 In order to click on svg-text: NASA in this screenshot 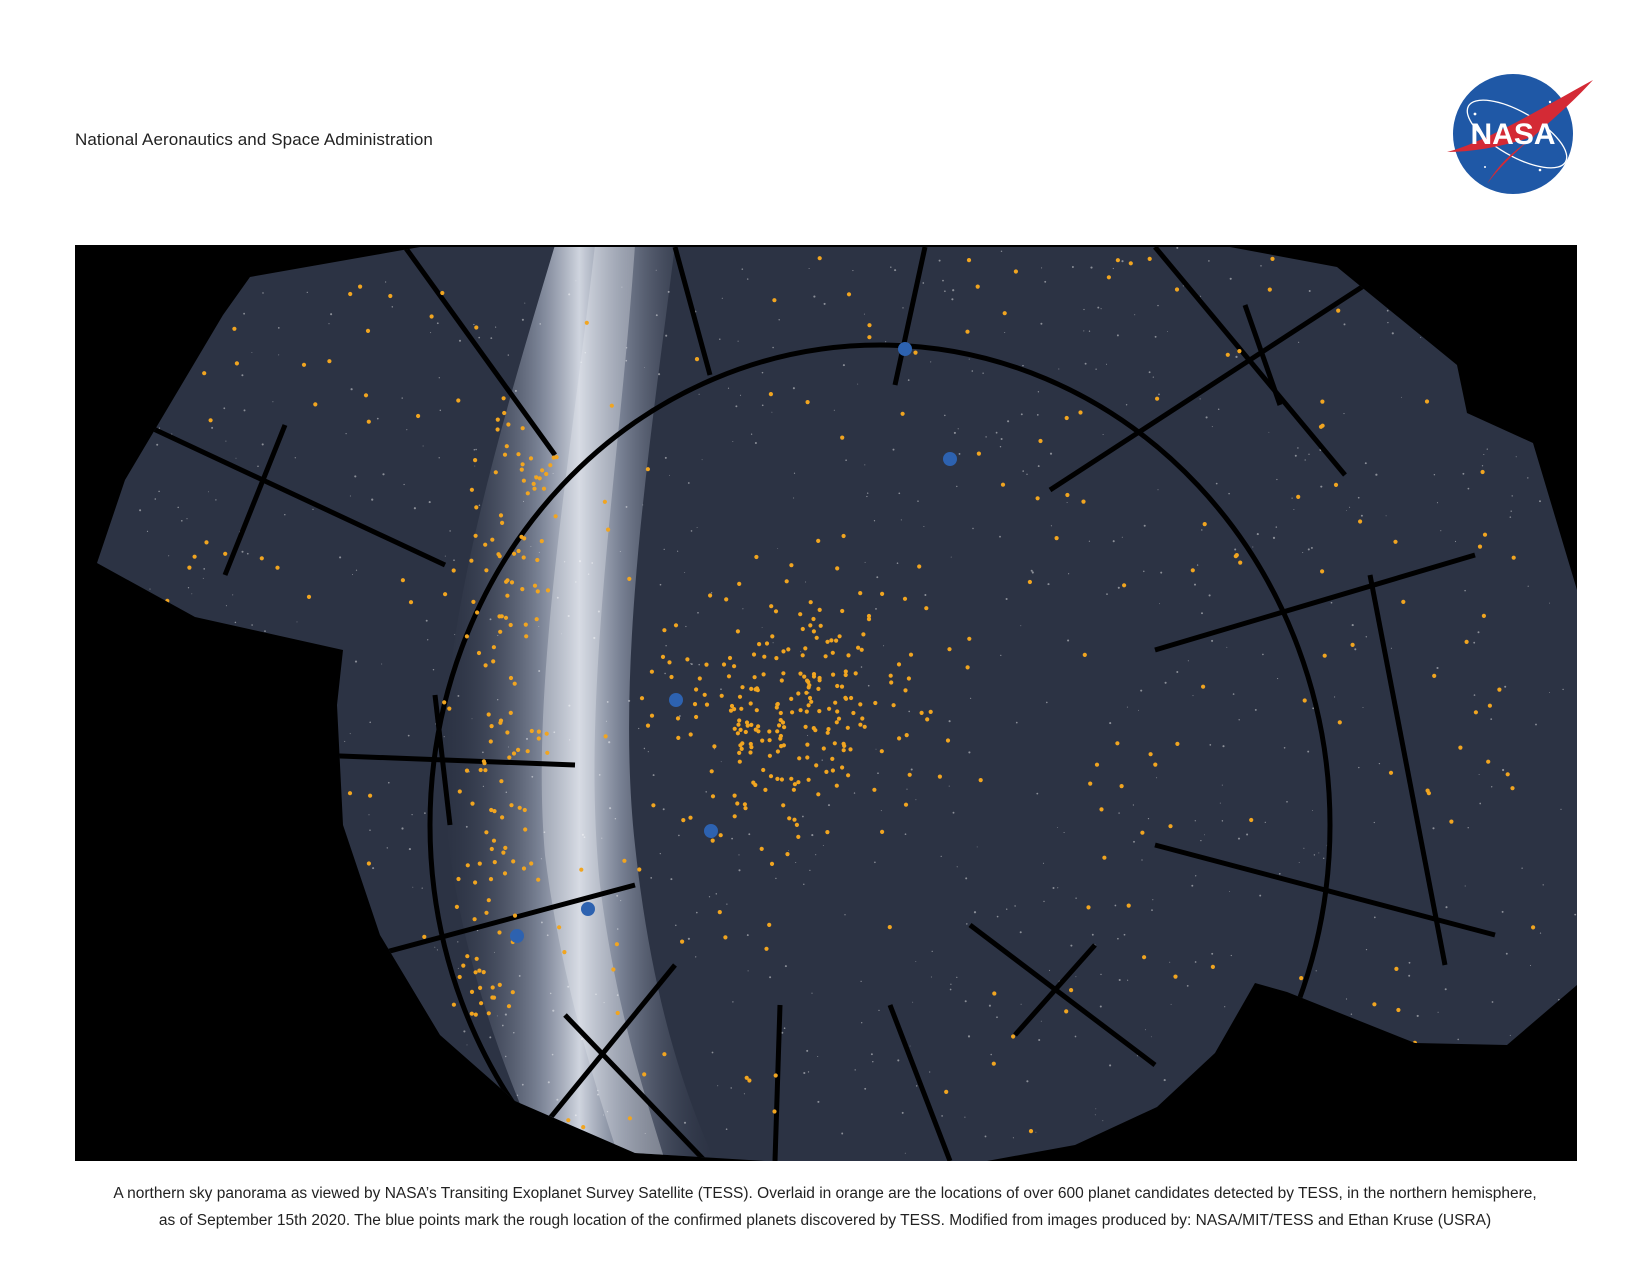, I will do `click(1512, 134)`.